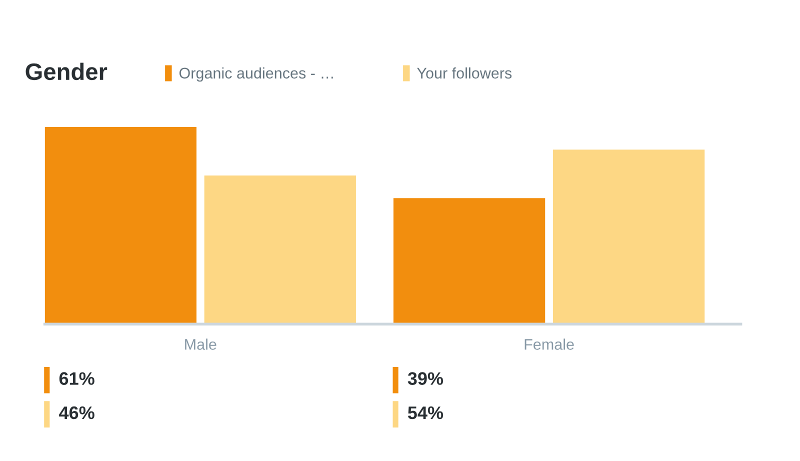 This screenshot has height=461, width=800. Describe the element at coordinates (426, 413) in the screenshot. I see `data-label: 54%` at that location.